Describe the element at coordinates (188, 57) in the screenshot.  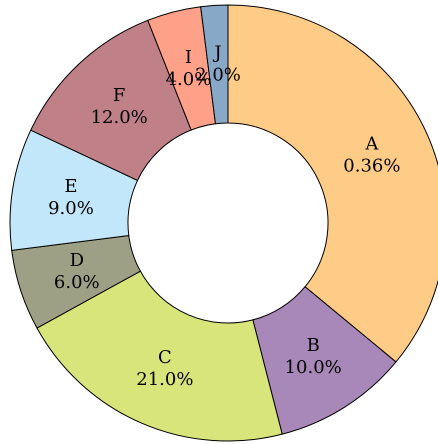
I see `slice-label-i: I` at that location.